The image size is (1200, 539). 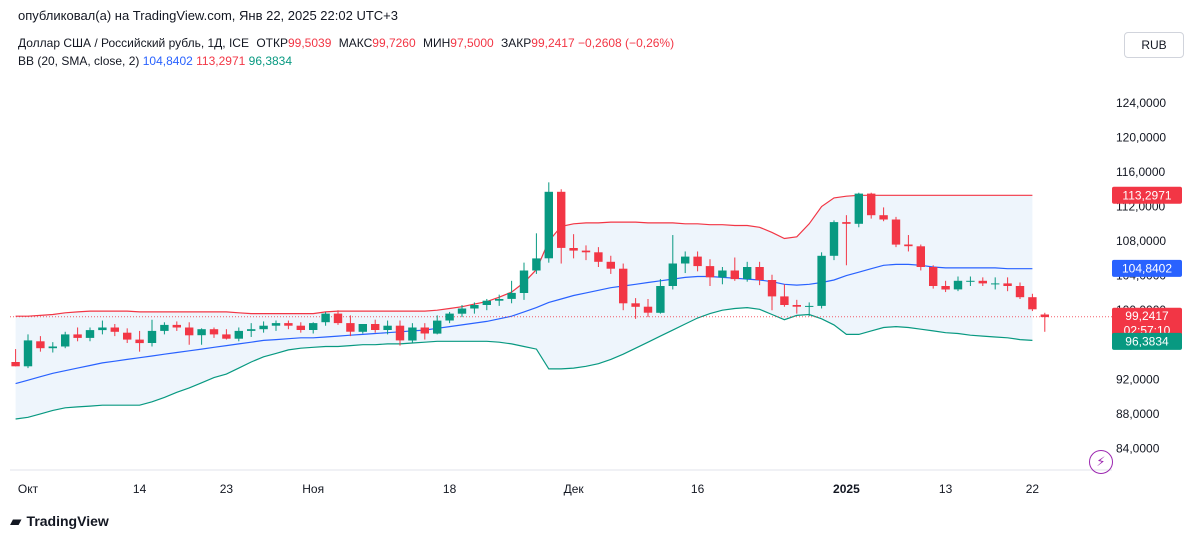 What do you see at coordinates (1154, 45) in the screenshot?
I see `currency-button: RUB` at bounding box center [1154, 45].